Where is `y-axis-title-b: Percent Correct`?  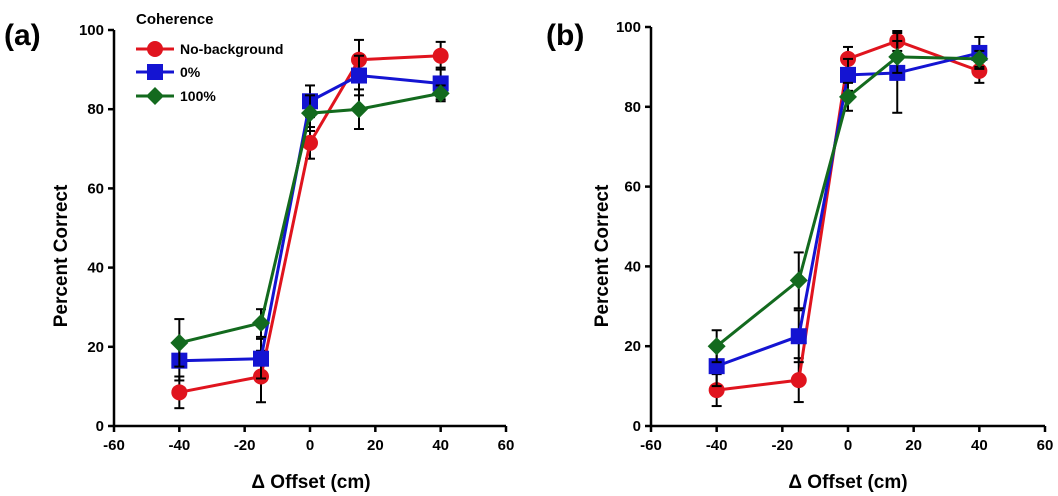
y-axis-title-b: Percent Correct is located at coordinates (602, 255).